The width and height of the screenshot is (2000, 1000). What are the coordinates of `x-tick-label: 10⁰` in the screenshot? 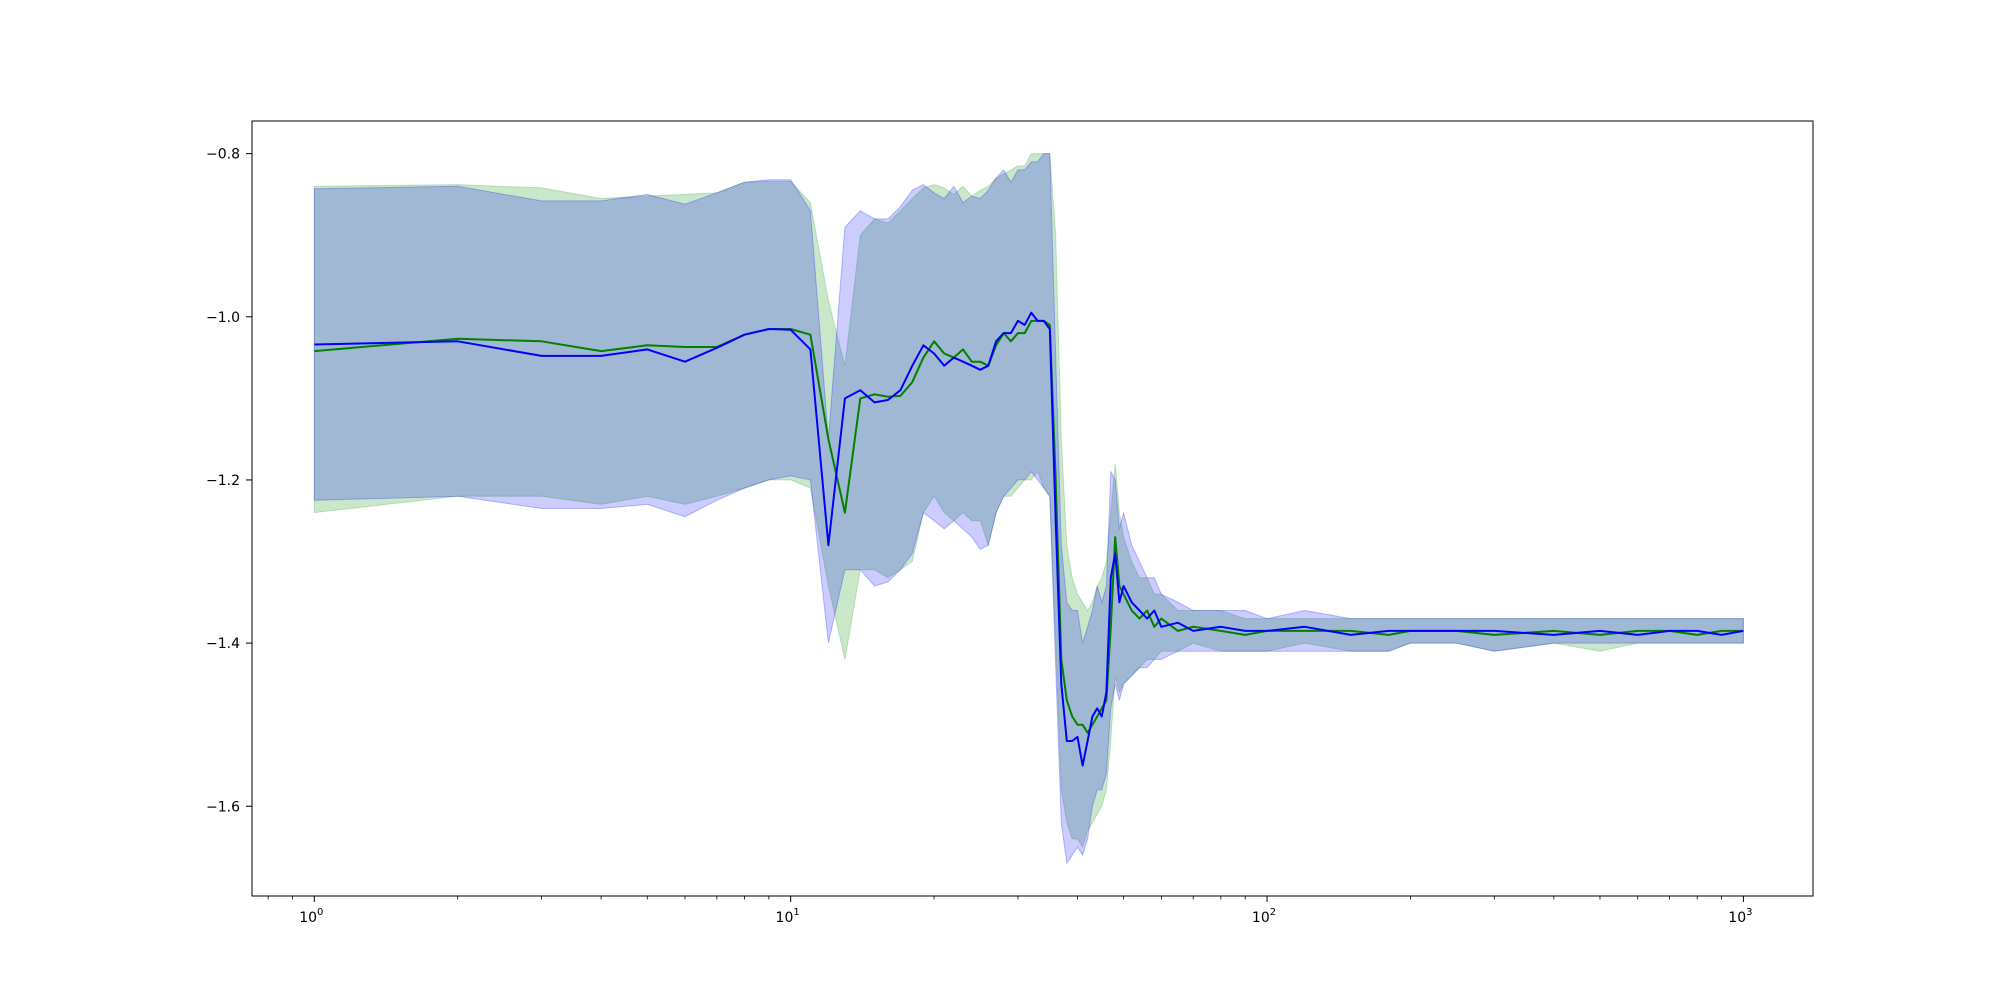 It's located at (311, 916).